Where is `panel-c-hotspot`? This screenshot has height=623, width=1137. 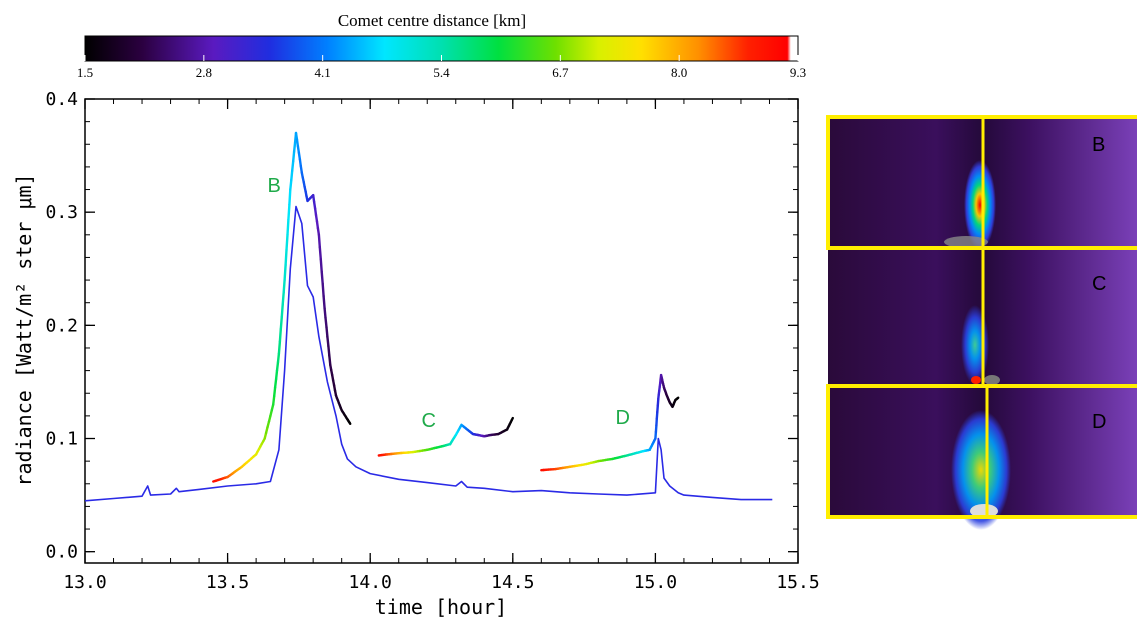
panel-c-hotspot is located at coordinates (976, 380).